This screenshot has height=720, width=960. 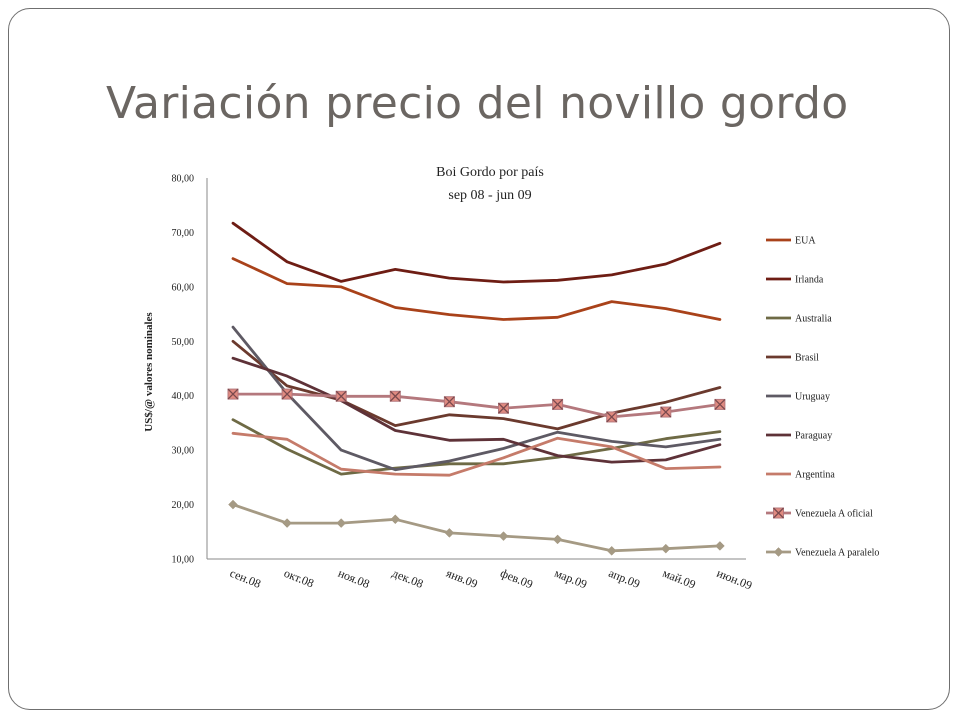 I want to click on series-venezuela-a-oficial, so click(x=476, y=405).